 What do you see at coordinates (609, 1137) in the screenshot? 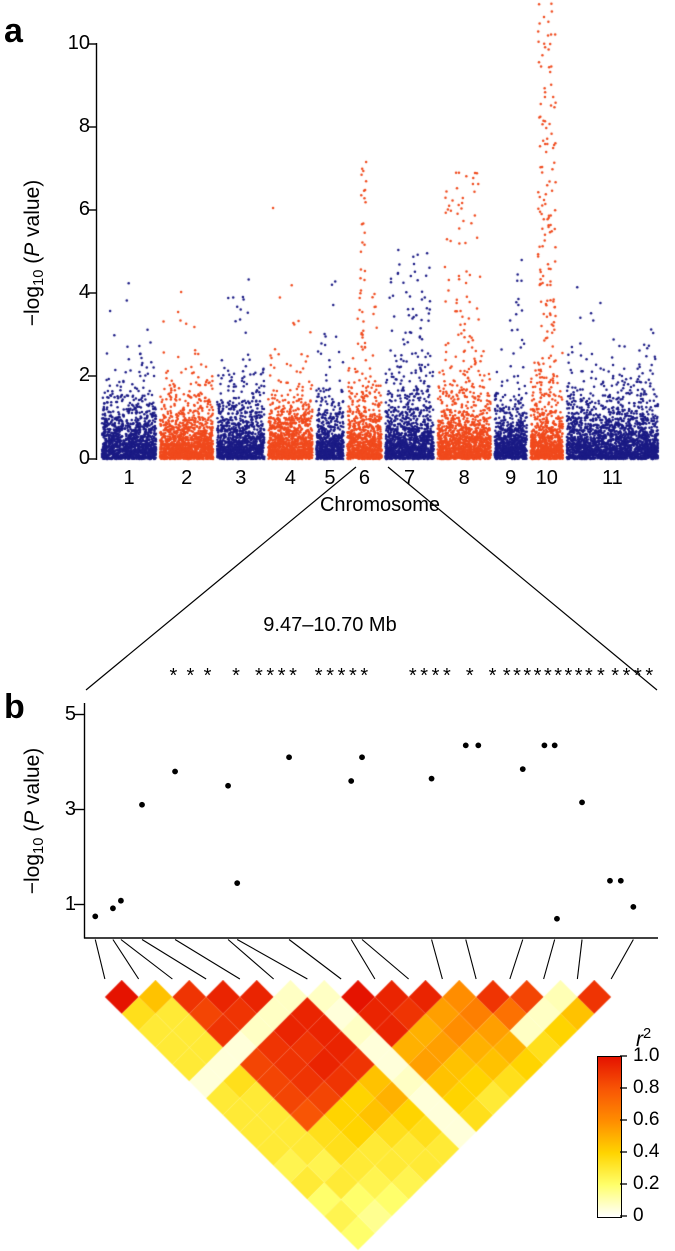
I see `r2-legend-gradient` at bounding box center [609, 1137].